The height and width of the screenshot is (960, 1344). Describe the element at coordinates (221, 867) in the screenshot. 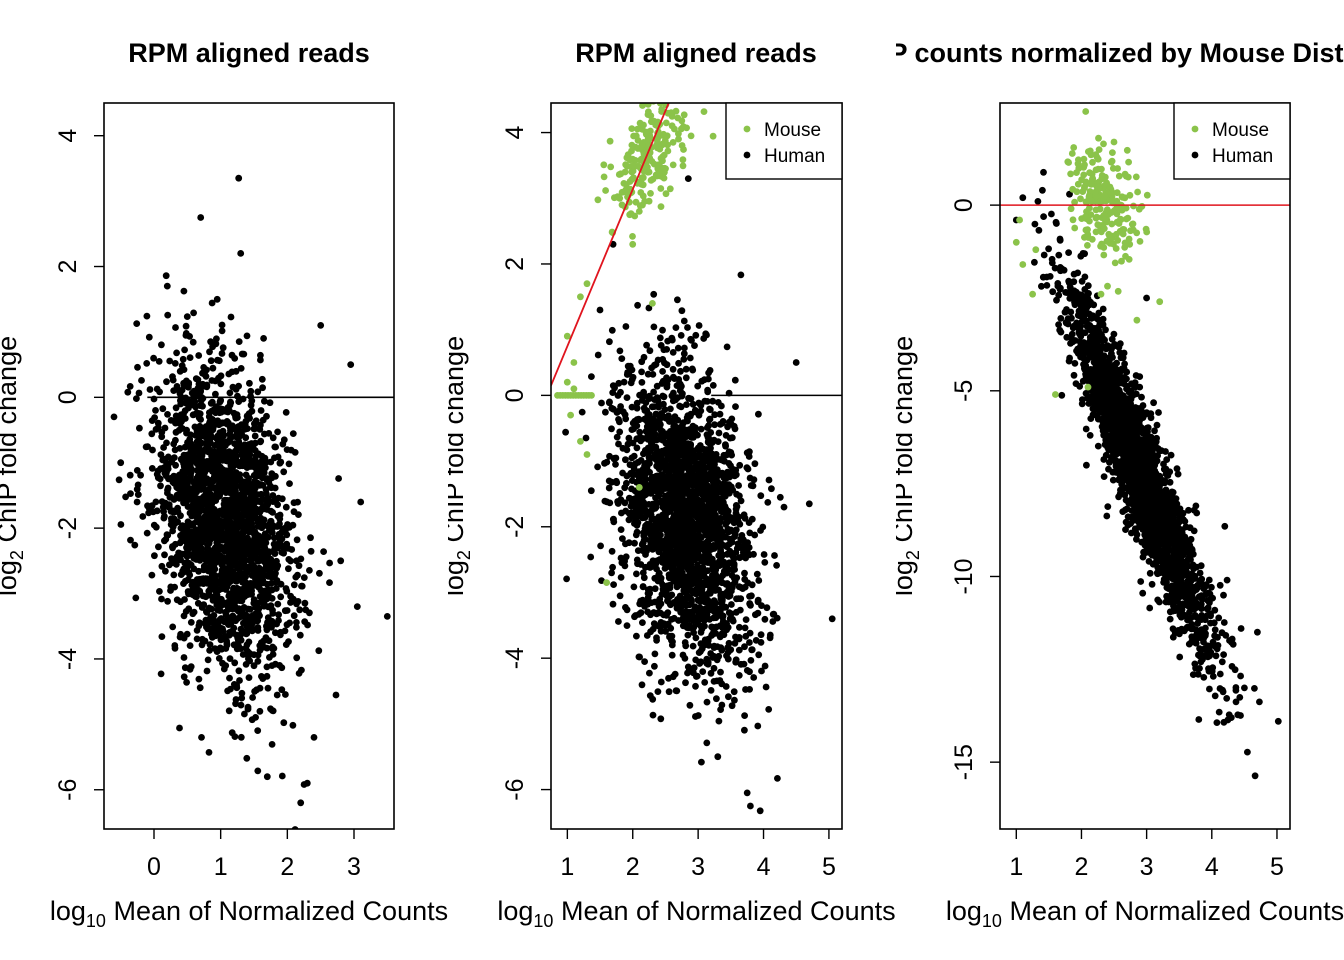

I see `x-tick-label: 1` at that location.